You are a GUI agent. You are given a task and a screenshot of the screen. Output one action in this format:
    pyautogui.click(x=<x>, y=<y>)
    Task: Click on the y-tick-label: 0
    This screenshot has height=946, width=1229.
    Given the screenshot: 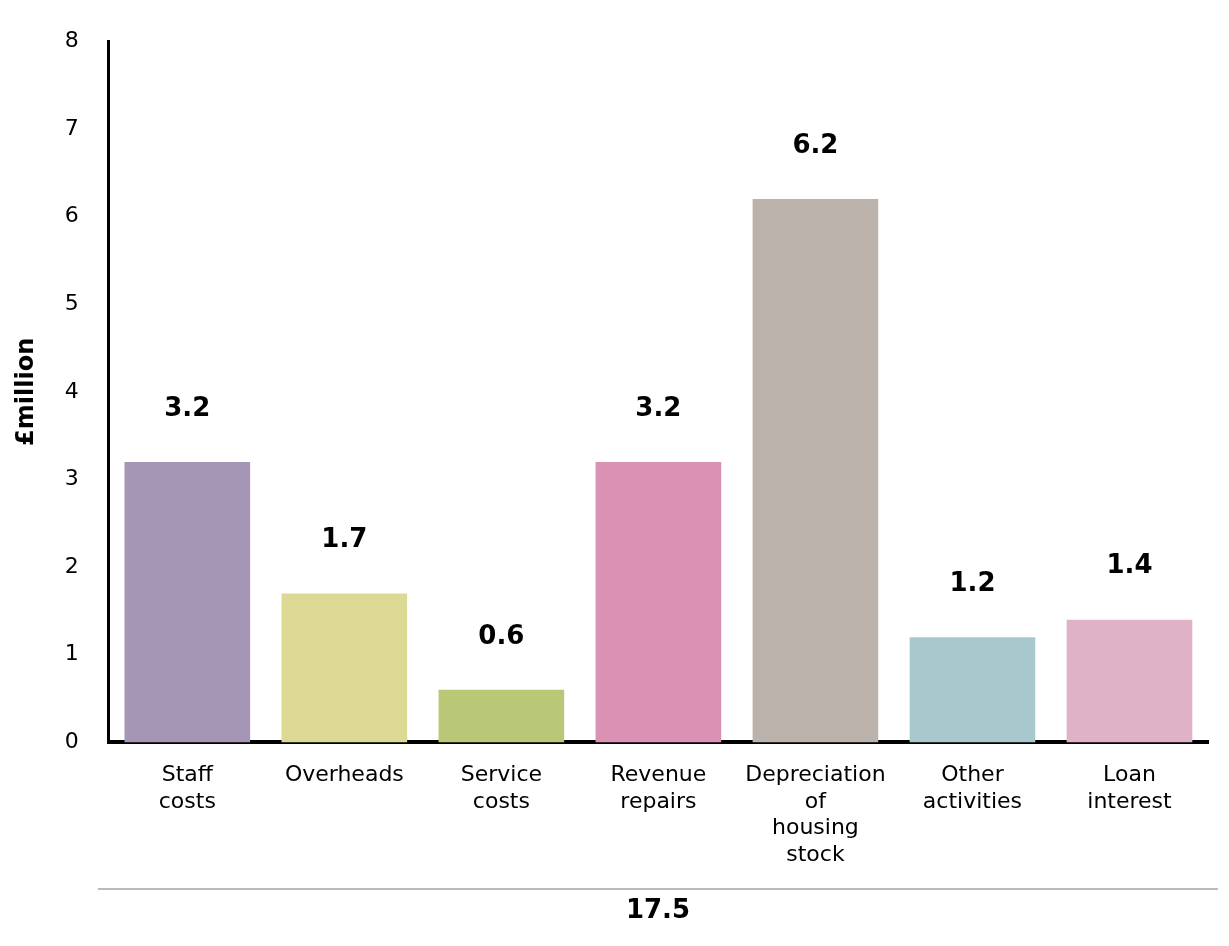 What is the action you would take?
    pyautogui.click(x=71, y=741)
    